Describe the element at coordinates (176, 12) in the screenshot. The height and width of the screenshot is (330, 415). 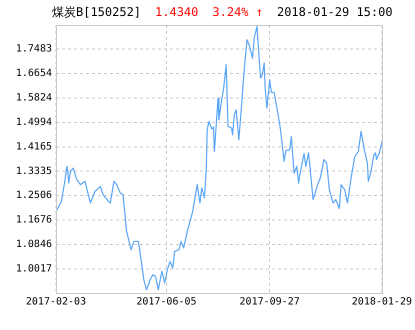
I see `text: 1.4340` at that location.